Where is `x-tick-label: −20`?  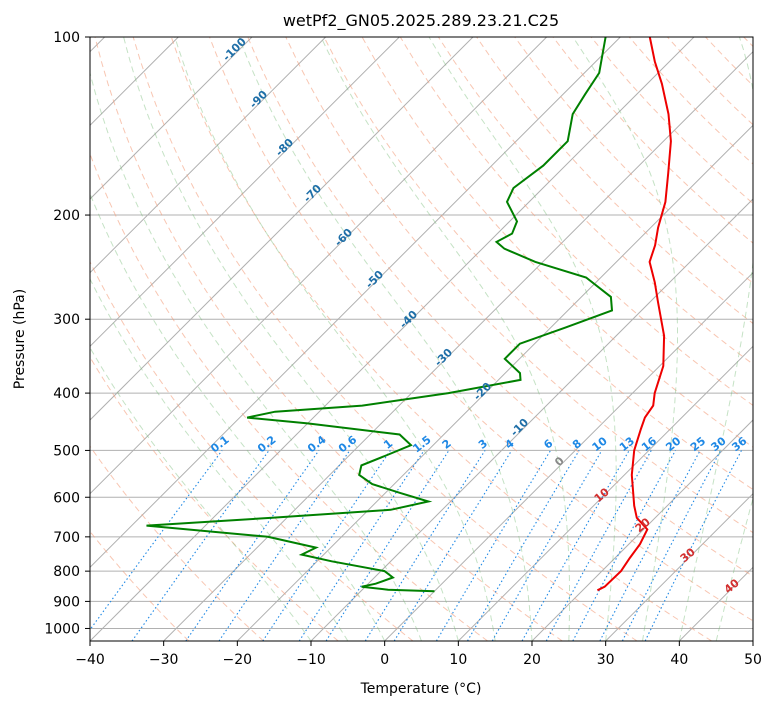 x-tick-label: −20 is located at coordinates (238, 660).